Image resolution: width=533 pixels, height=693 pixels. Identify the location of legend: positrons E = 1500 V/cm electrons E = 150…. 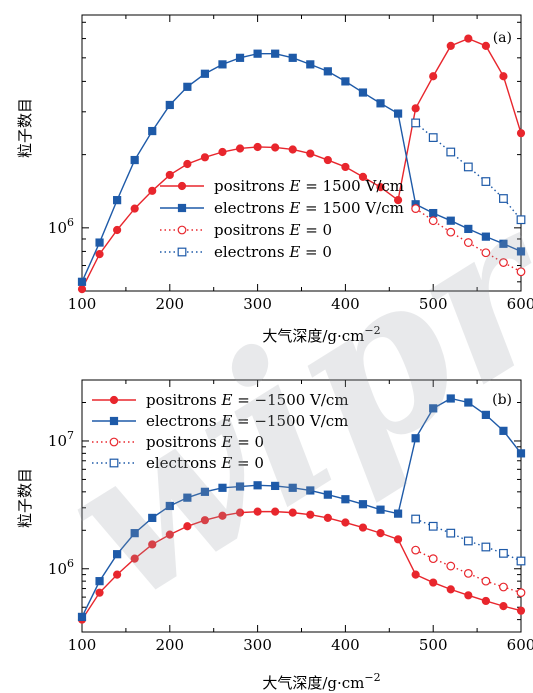
(282, 219).